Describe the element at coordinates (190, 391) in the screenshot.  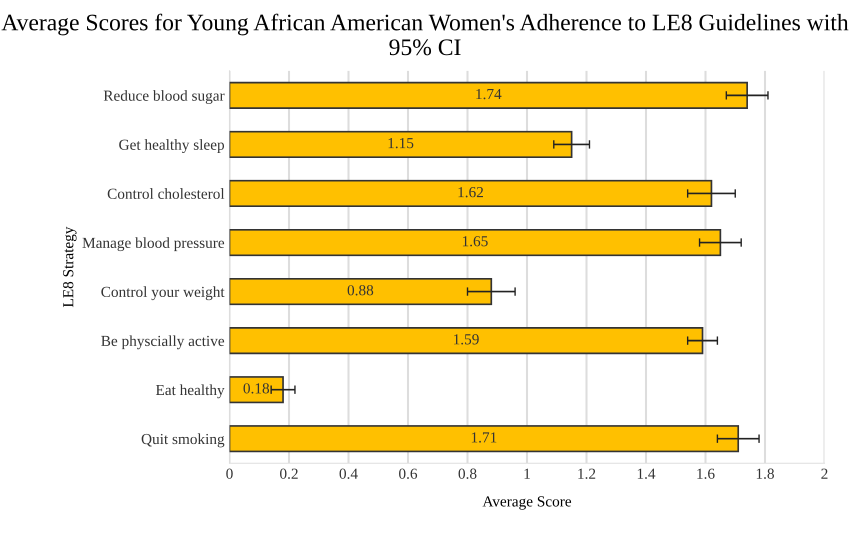
I see `y-tick-label: Eat healthy` at that location.